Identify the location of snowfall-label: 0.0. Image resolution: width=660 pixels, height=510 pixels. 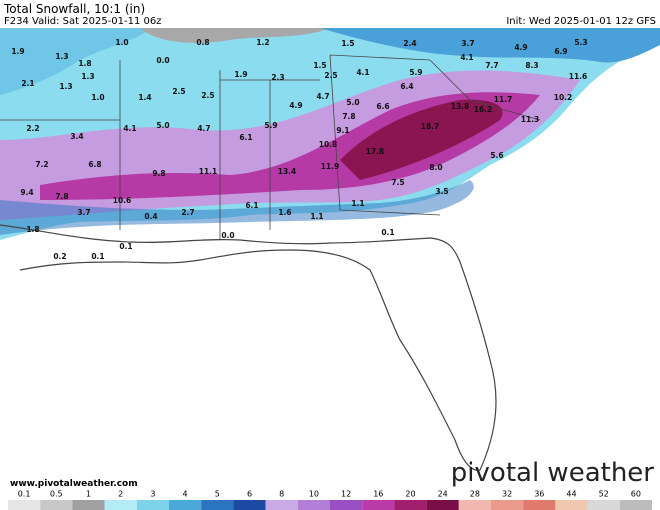
(162, 60).